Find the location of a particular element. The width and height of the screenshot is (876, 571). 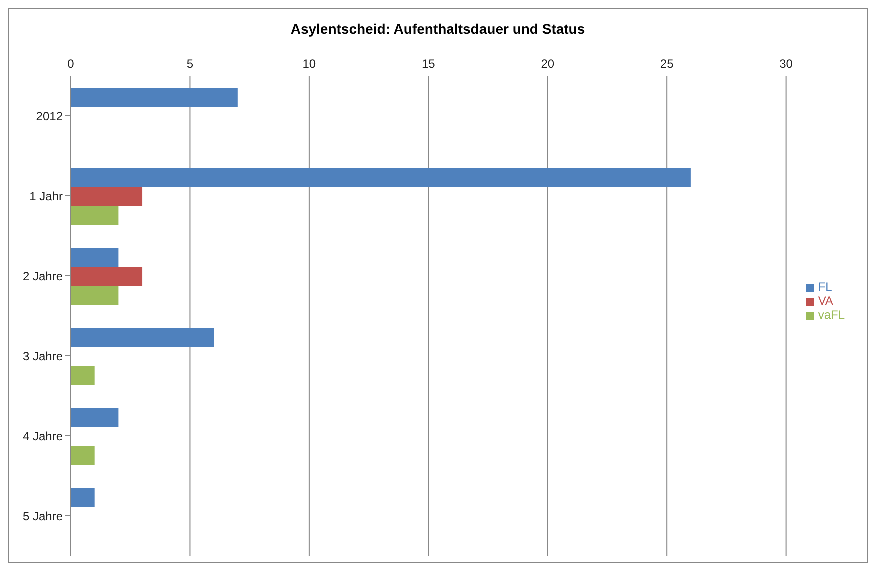

y-tick-label: 4 Jahre is located at coordinates (43, 436).